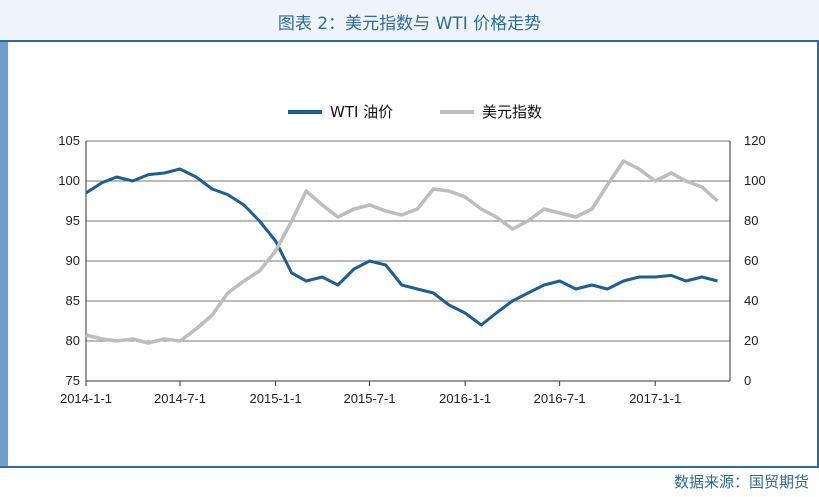 Image resolution: width=819 pixels, height=497 pixels. I want to click on x-tick-label: 2016-1-1, so click(465, 398).